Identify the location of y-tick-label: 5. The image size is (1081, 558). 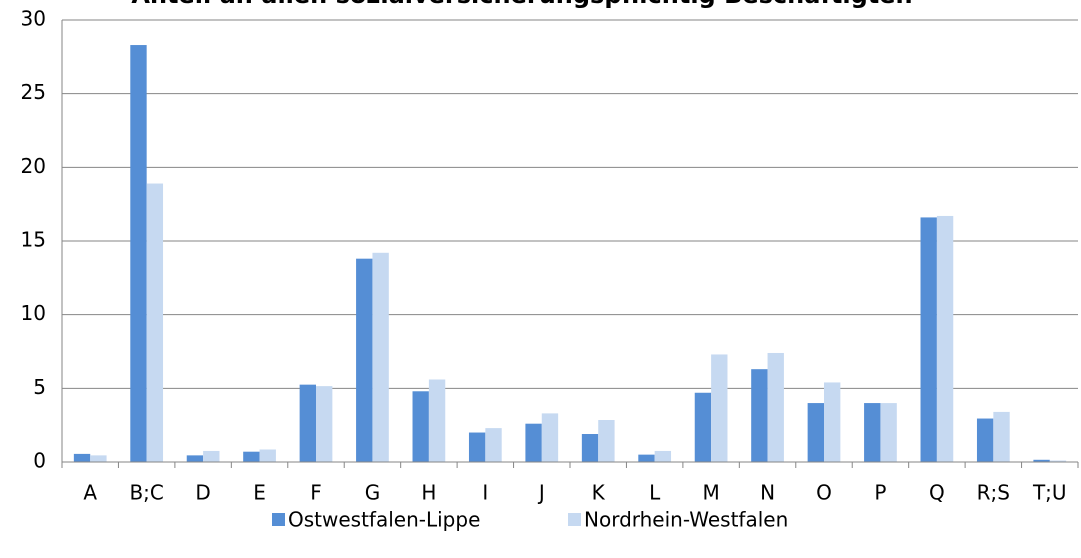
(39, 387).